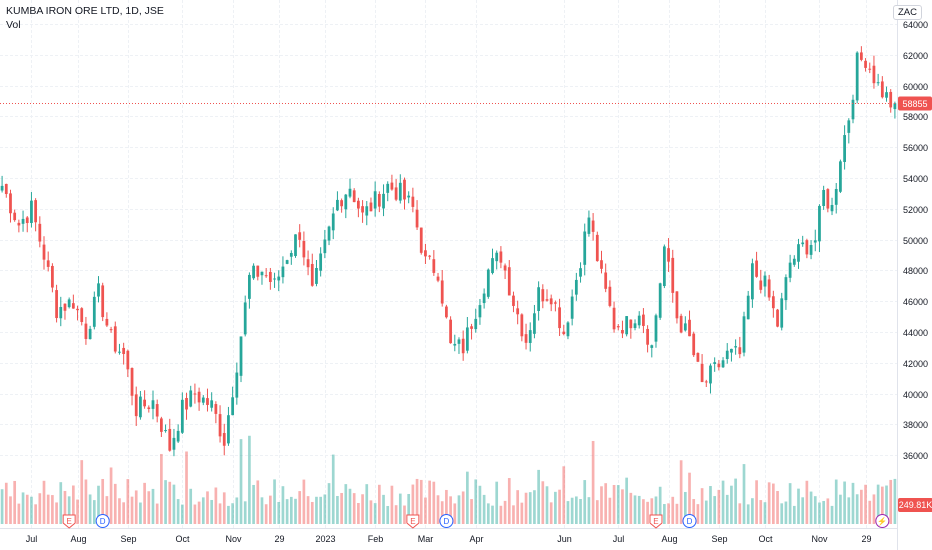  What do you see at coordinates (915, 364) in the screenshot?
I see `y-tick-label: 42000` at bounding box center [915, 364].